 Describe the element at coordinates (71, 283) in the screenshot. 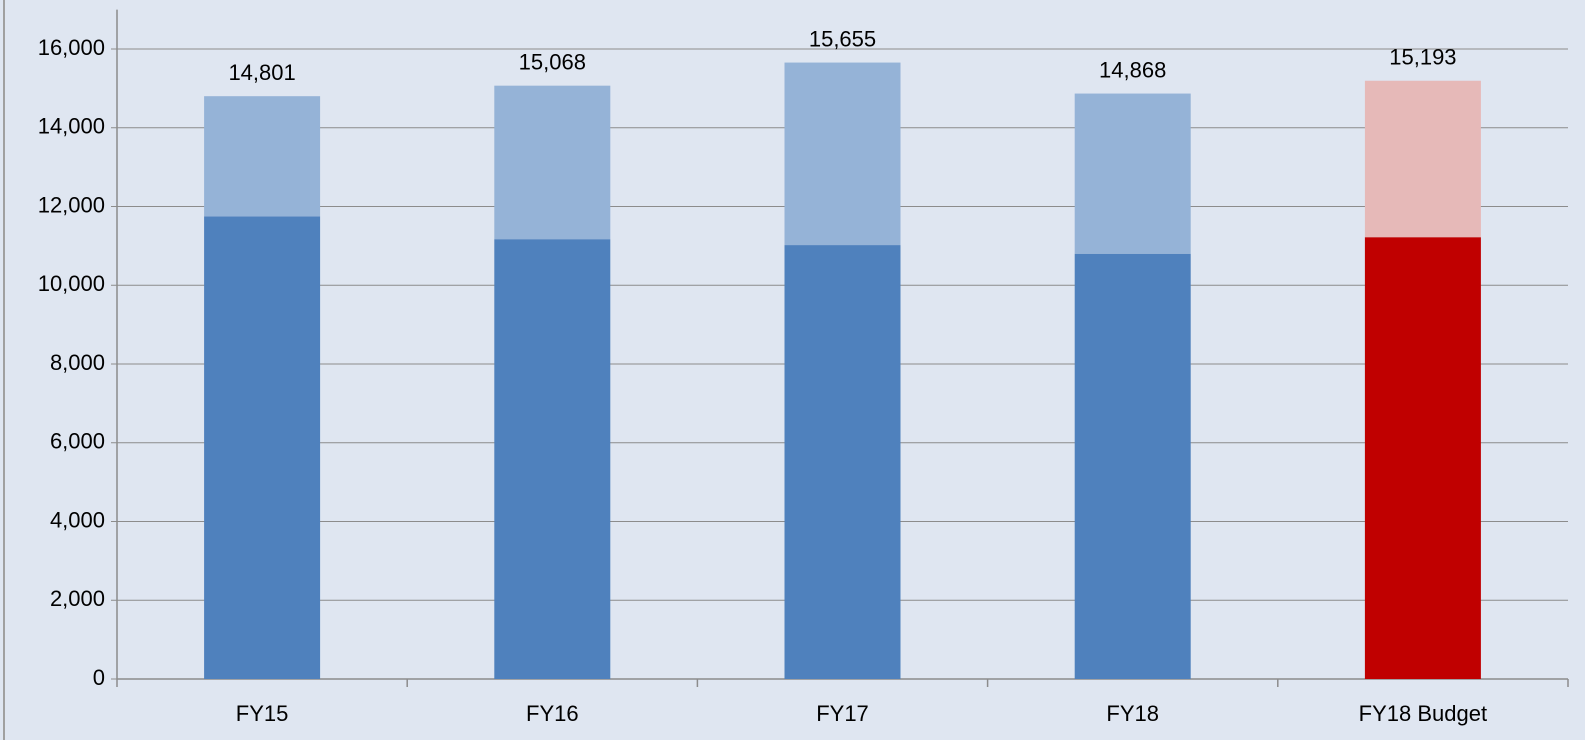

I see `y-tick-label: 10,000` at that location.